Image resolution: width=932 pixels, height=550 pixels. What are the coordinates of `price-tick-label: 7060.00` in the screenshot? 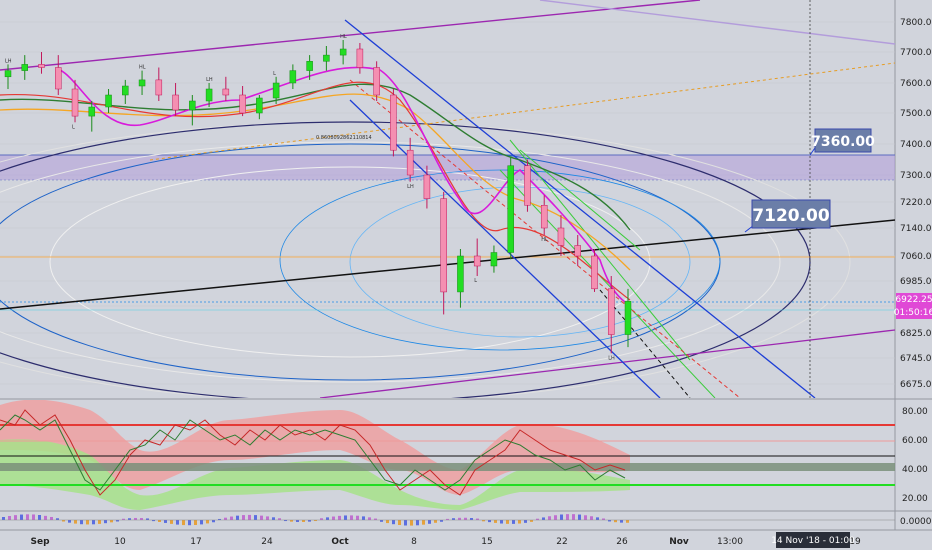 It's located at (916, 257).